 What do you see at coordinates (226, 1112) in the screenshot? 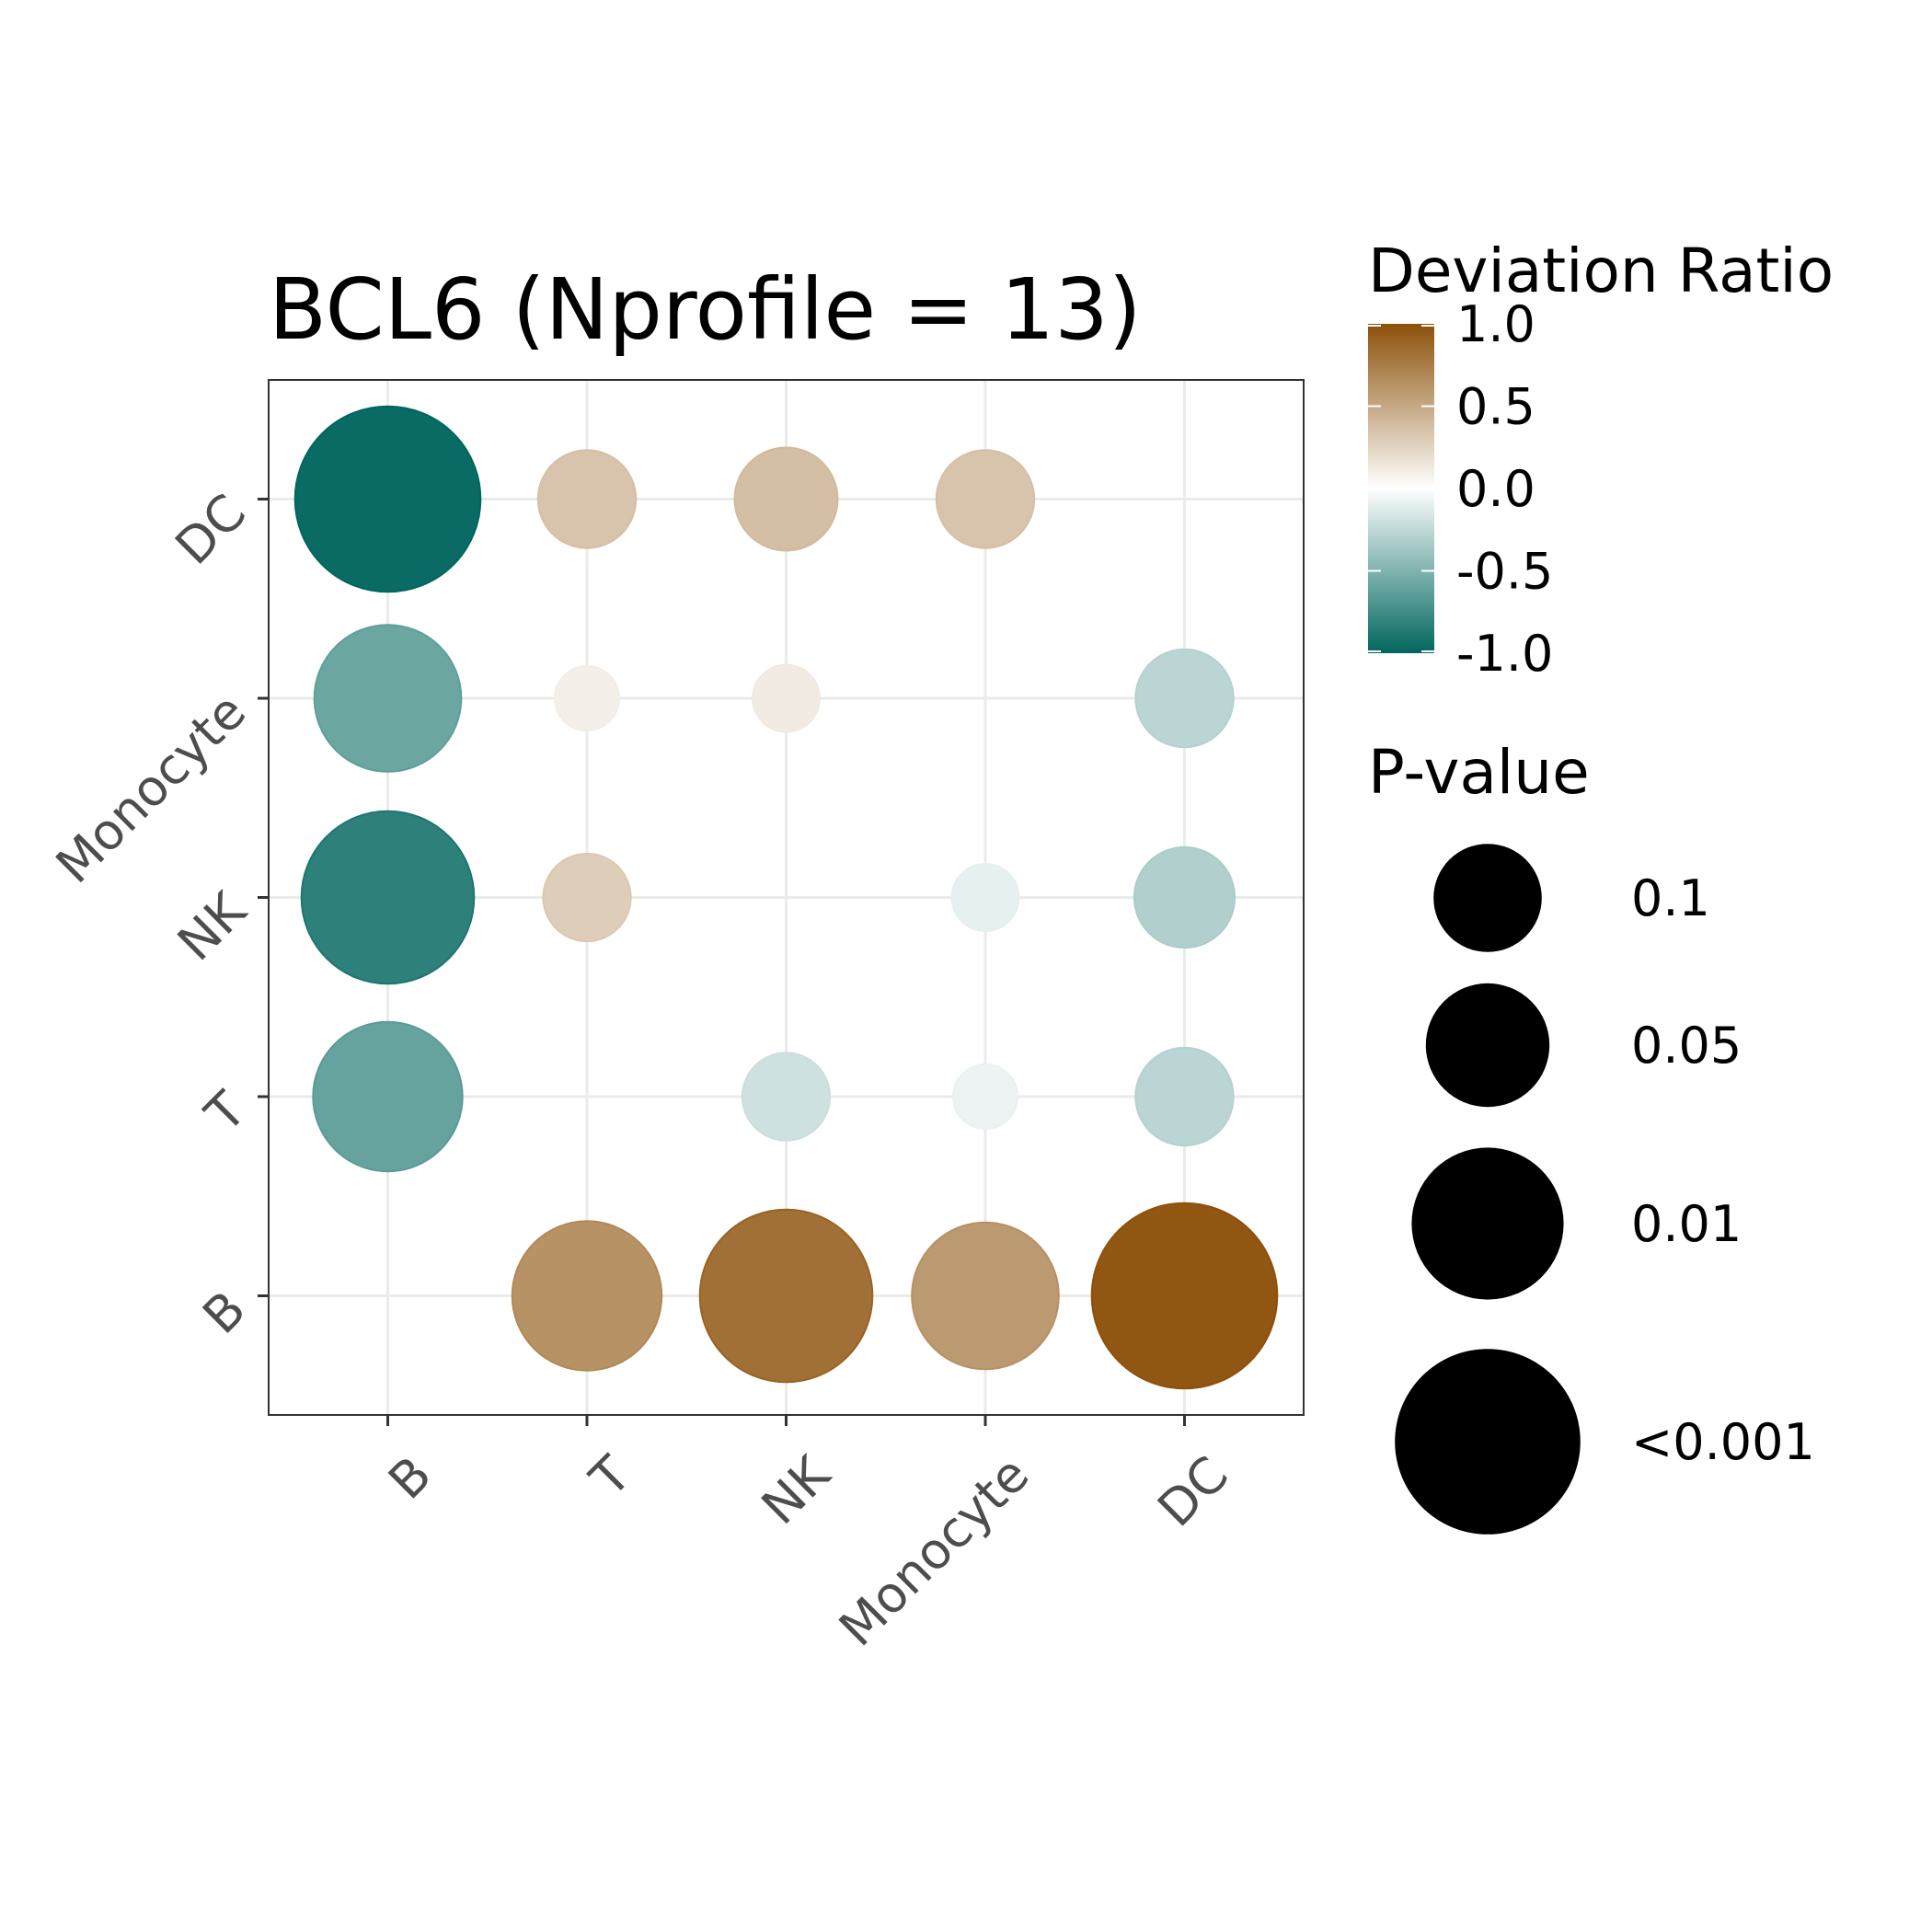
I see `y-tick-label-t: T` at bounding box center [226, 1112].